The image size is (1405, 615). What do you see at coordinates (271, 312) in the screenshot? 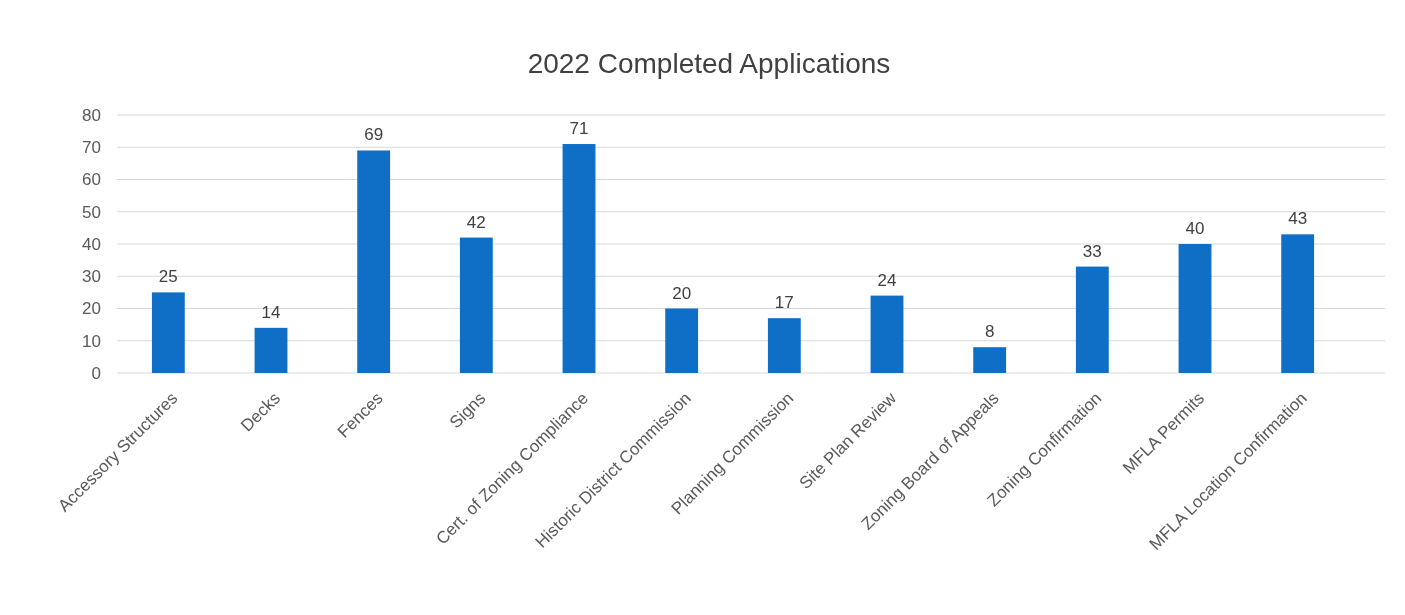
I see `data-label: 14` at bounding box center [271, 312].